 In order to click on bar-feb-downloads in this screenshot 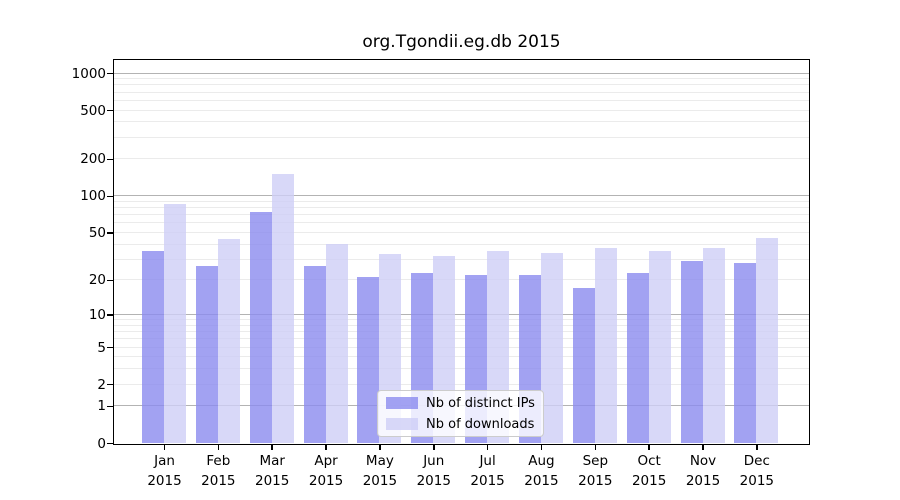, I will do `click(228, 341)`.